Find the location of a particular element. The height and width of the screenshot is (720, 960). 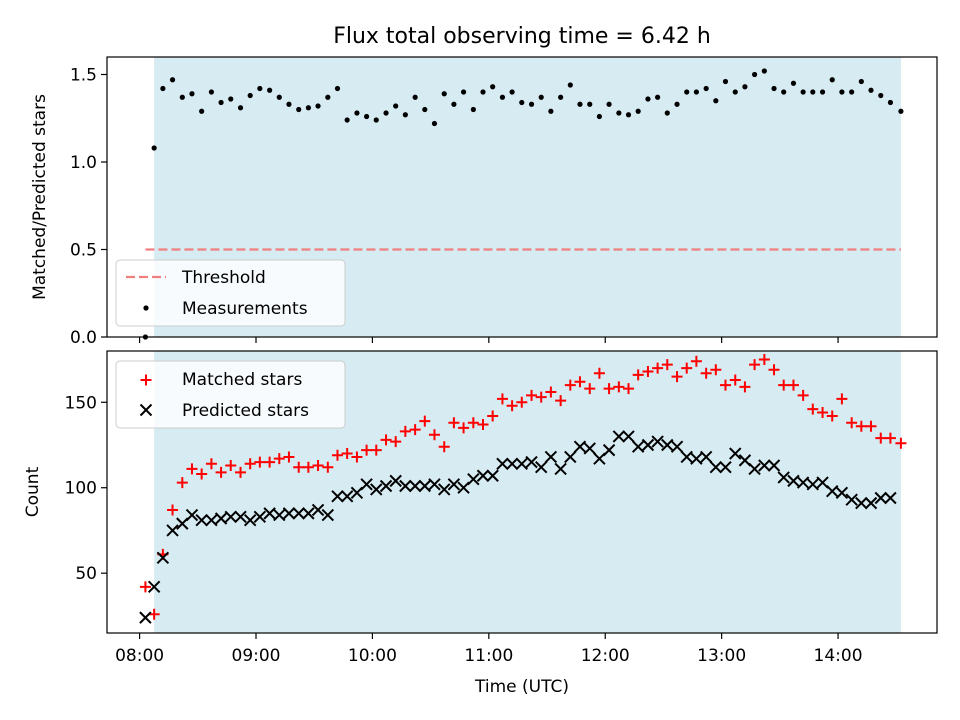

y-tick-label: 100 is located at coordinates (81, 489).